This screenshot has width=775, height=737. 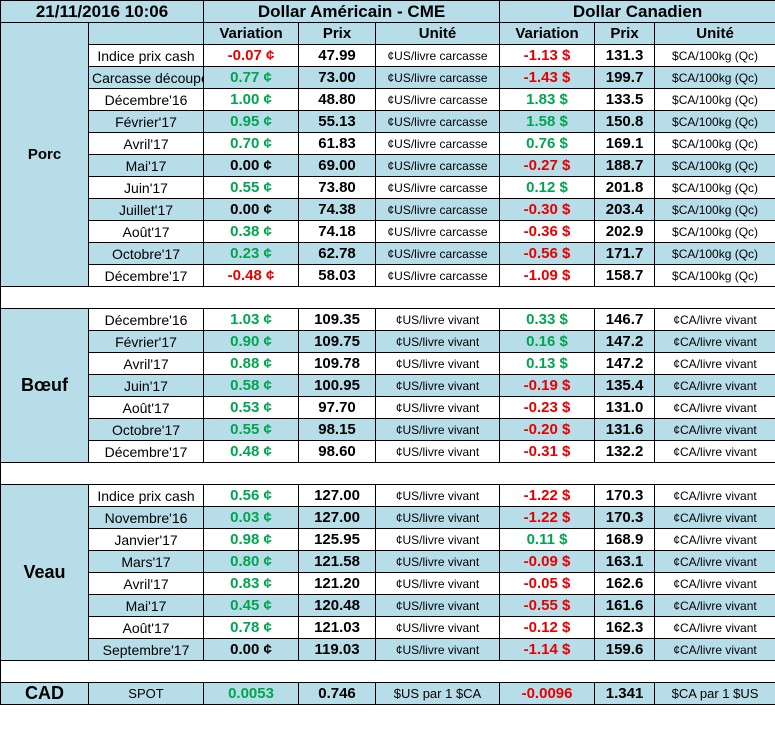 What do you see at coordinates (625, 539) in the screenshot?
I see `ca-price: 168.9` at bounding box center [625, 539].